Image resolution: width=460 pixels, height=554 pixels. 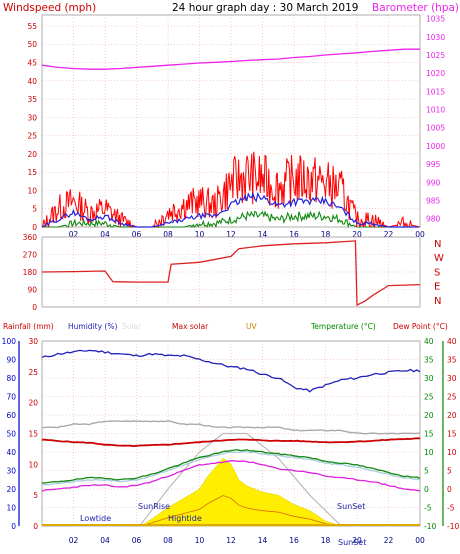 What do you see at coordinates (13, 526) in the screenshot?
I see `humidity-tick: 0` at bounding box center [13, 526].